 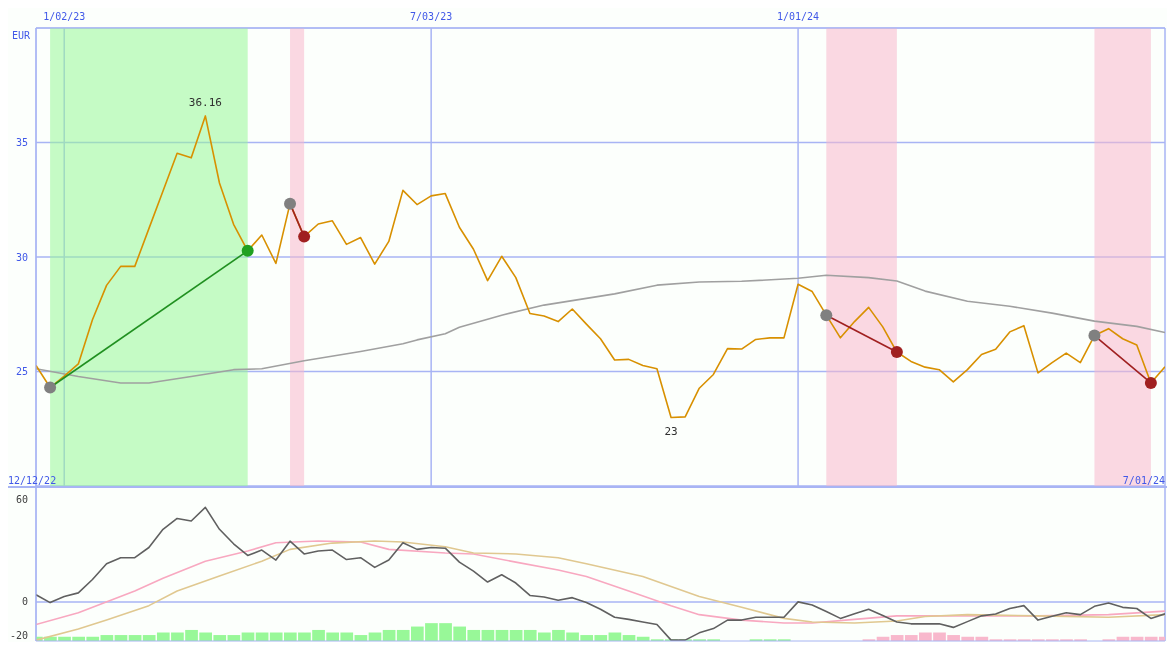 I want to click on annotation: 36.16, so click(x=205, y=102).